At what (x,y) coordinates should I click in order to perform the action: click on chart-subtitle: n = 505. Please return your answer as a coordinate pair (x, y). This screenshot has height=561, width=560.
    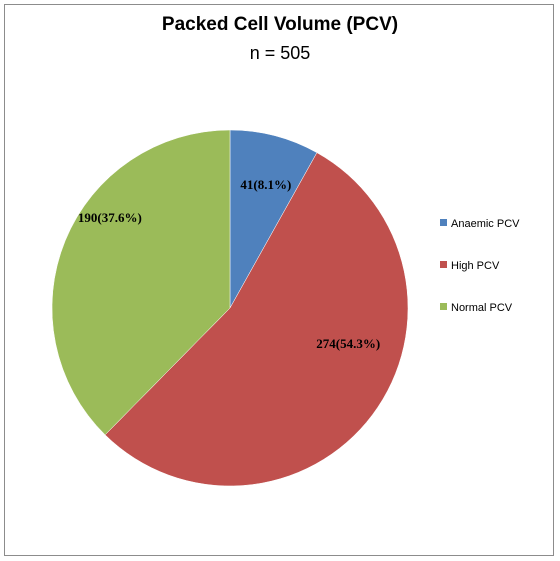
    Looking at the image, I should click on (280, 53).